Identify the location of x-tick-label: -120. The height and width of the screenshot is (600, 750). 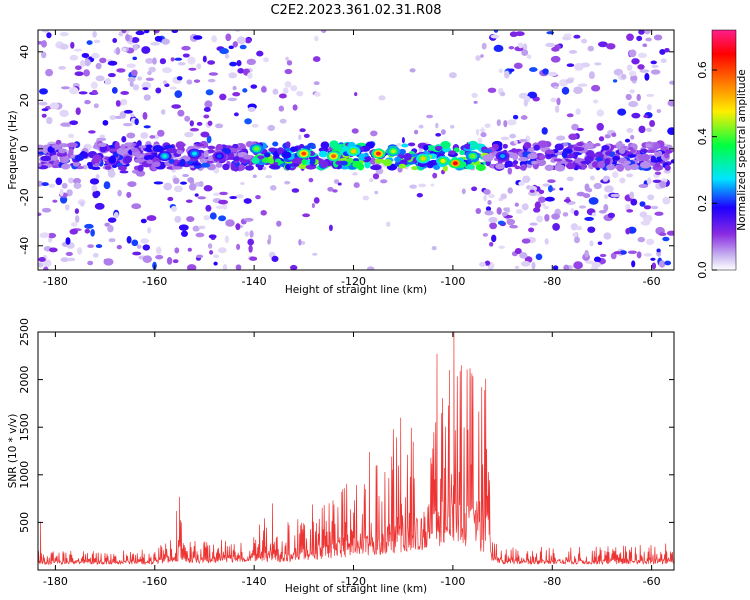
(353, 581).